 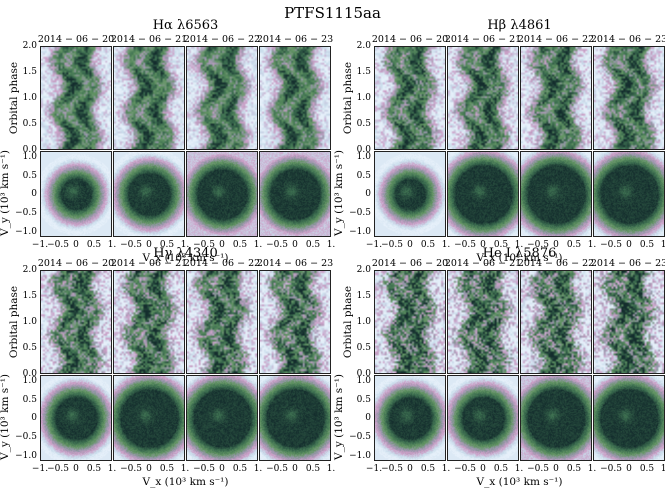 What do you see at coordinates (519, 25) in the screenshot?
I see `line-title: Hβ λ4861` at bounding box center [519, 25].